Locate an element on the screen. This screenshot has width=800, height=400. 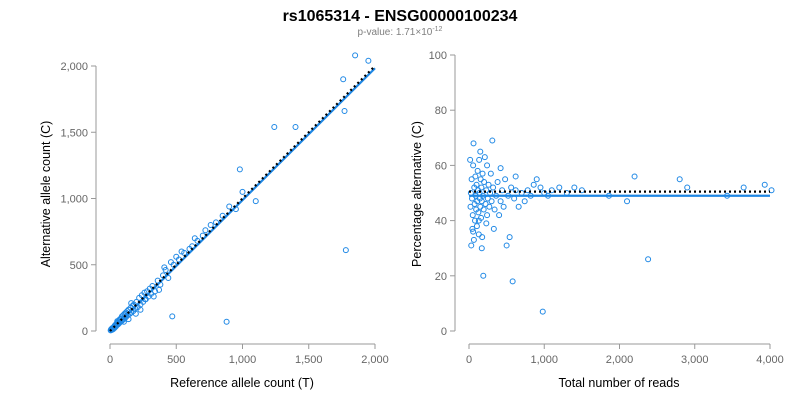
right-y-tick-label: 60 is located at coordinates (441, 166).